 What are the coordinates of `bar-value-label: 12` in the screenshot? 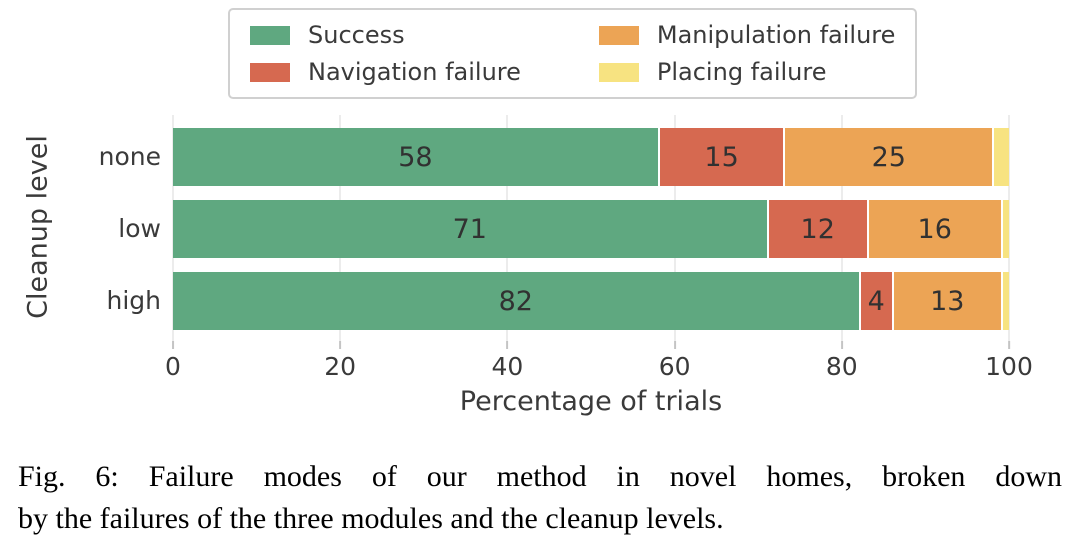 It's located at (817, 229).